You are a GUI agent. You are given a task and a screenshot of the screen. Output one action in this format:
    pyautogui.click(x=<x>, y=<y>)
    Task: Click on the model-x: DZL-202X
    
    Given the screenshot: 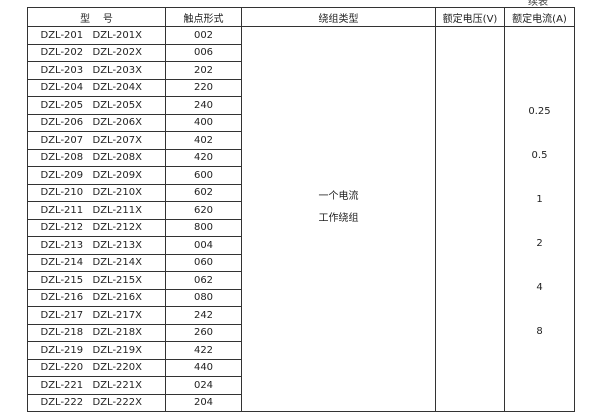 What is the action you would take?
    pyautogui.click(x=117, y=53)
    